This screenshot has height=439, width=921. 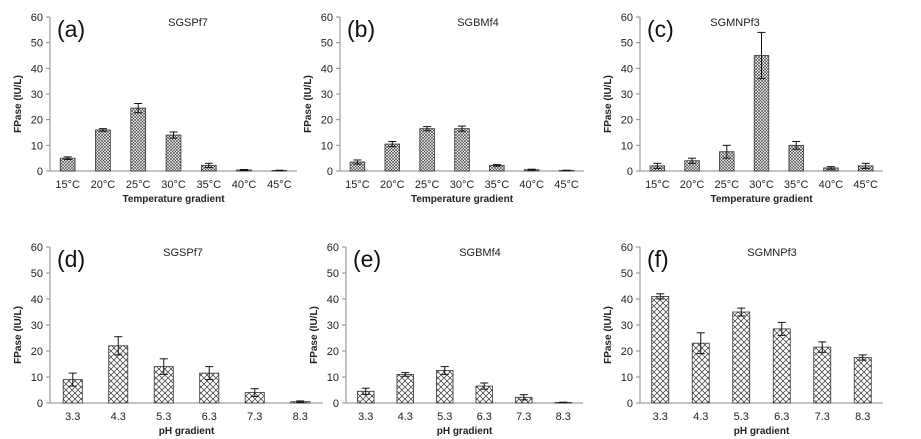 I want to click on x-tick-label: 35°C, so click(x=208, y=185).